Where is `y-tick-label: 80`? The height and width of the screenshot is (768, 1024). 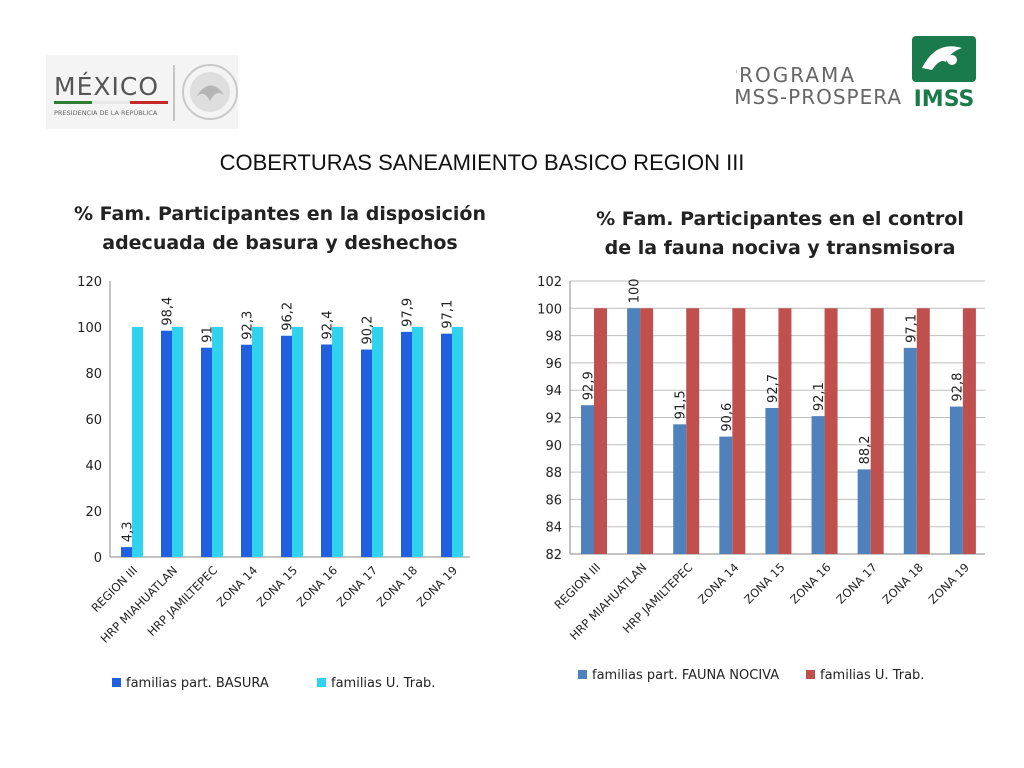 y-tick-label: 80 is located at coordinates (93, 374).